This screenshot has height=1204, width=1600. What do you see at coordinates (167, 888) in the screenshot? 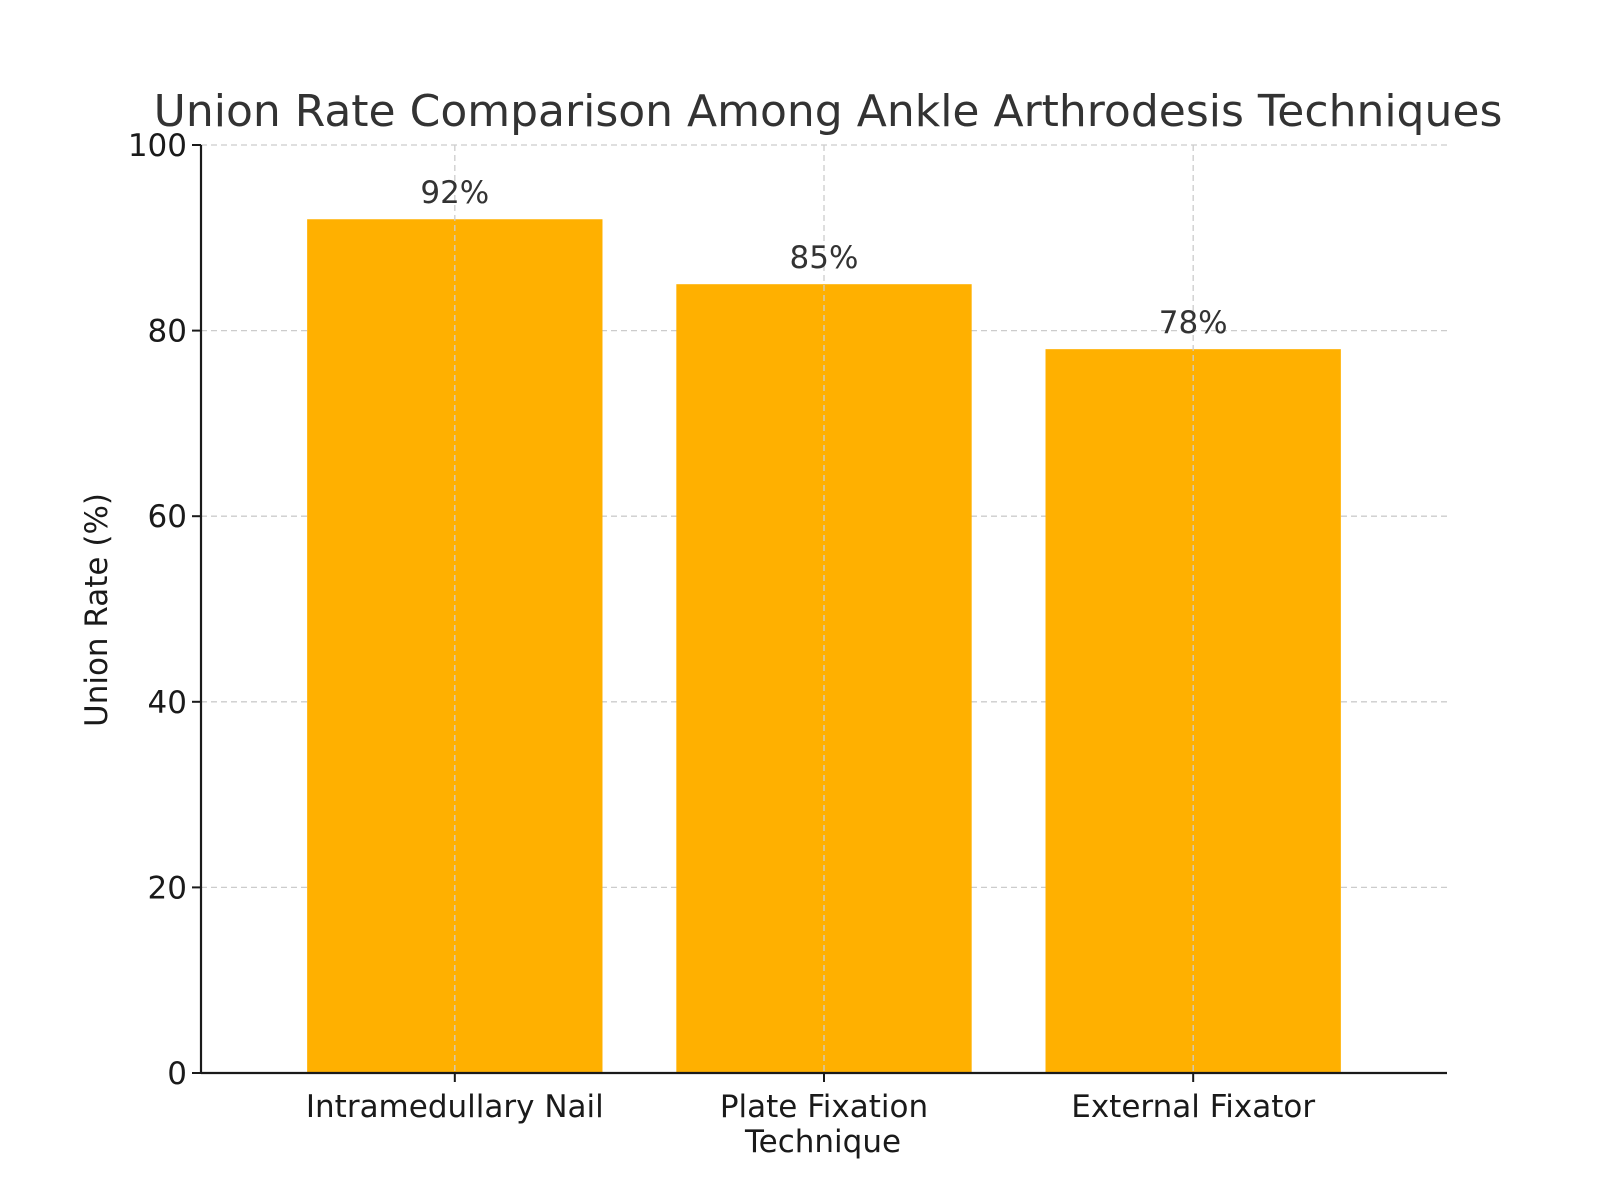
I see `y-tick-label: 20` at bounding box center [167, 888].